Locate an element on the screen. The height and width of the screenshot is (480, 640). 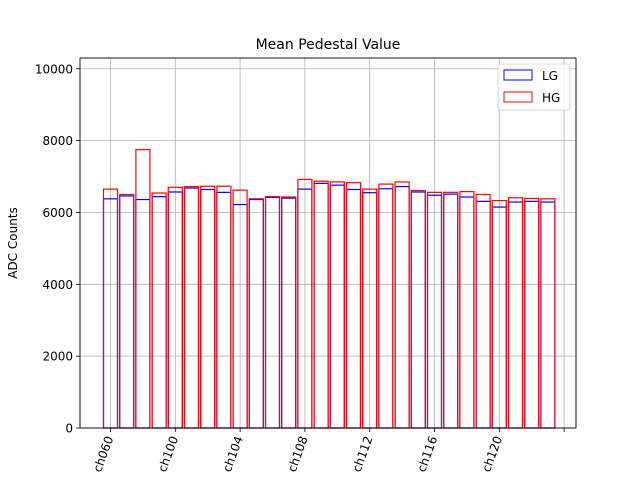
bar-hg-ch119 is located at coordinates (483, 311).